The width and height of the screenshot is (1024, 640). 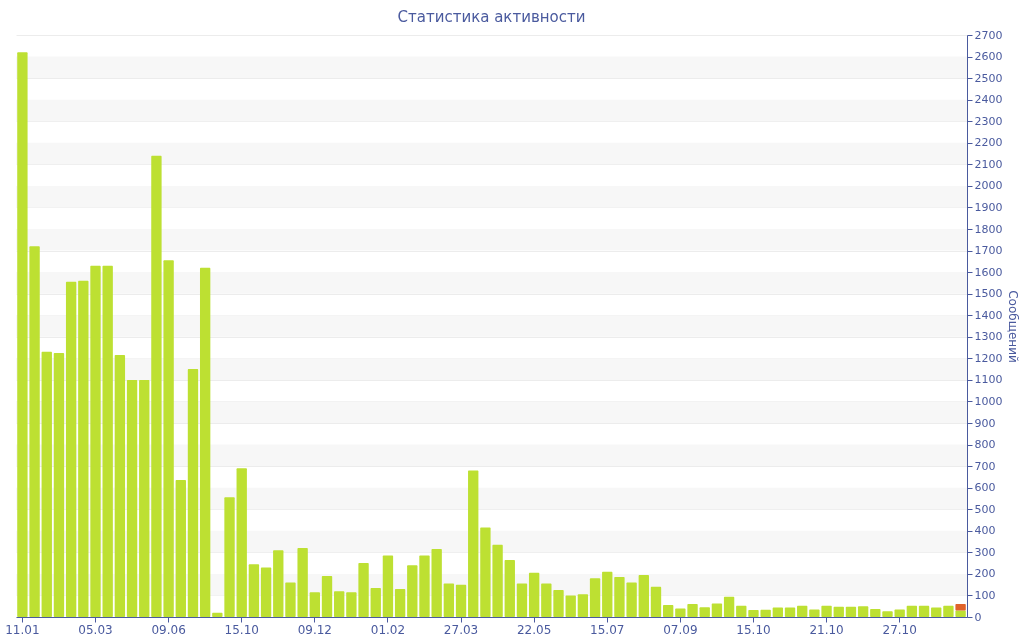 I want to click on y2-tick-label: 1100, so click(x=988, y=380).